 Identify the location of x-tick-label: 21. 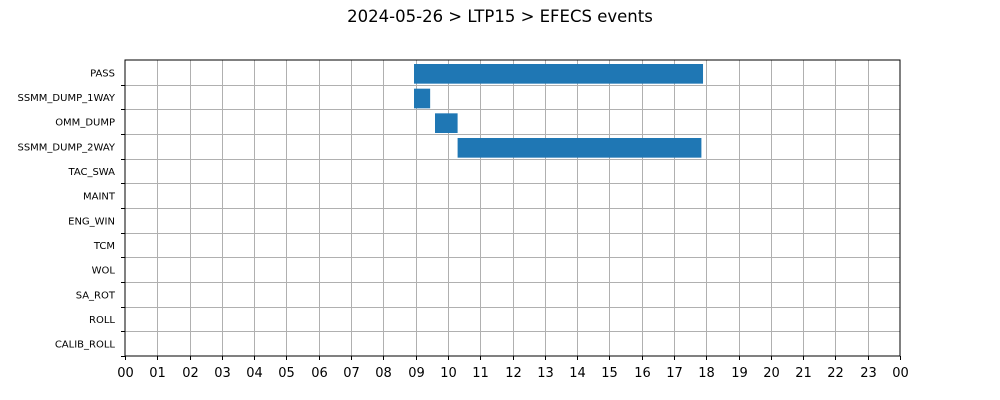
(803, 373).